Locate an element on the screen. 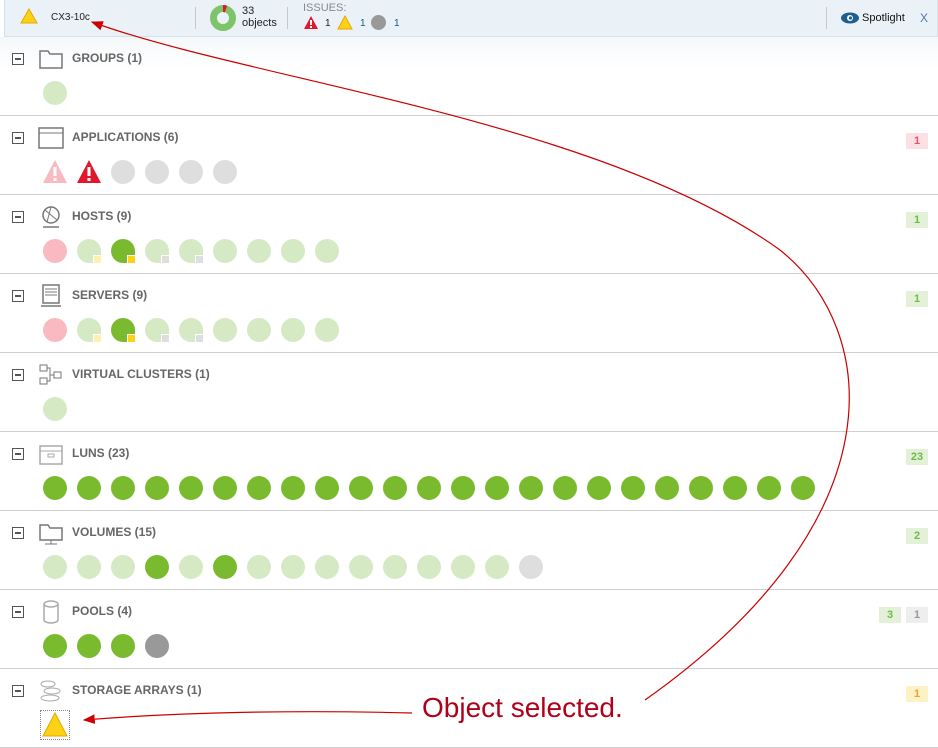 This screenshot has width=938, height=748. section-title: GROUPS (1) is located at coordinates (107, 58).